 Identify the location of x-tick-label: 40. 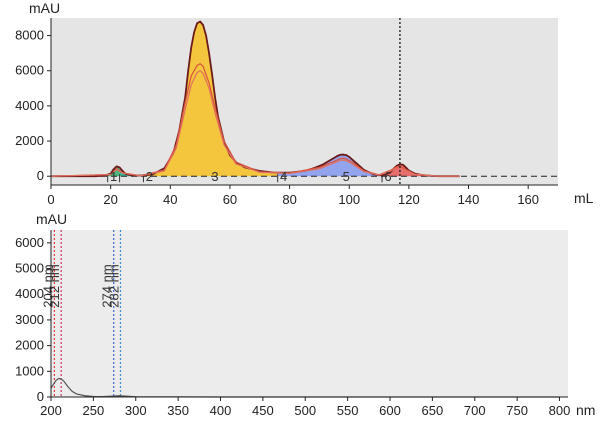
(170, 199).